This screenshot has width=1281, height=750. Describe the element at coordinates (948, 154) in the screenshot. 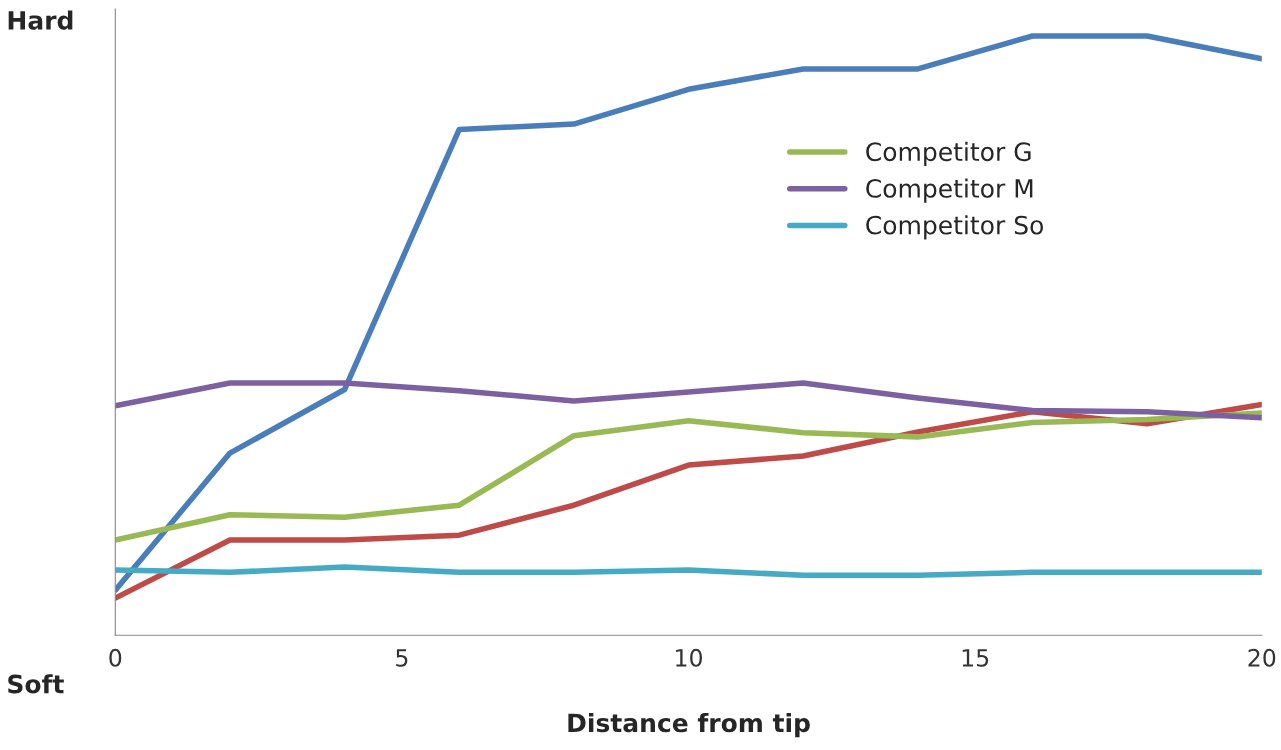

I see `legend-label: Competitor G` at that location.